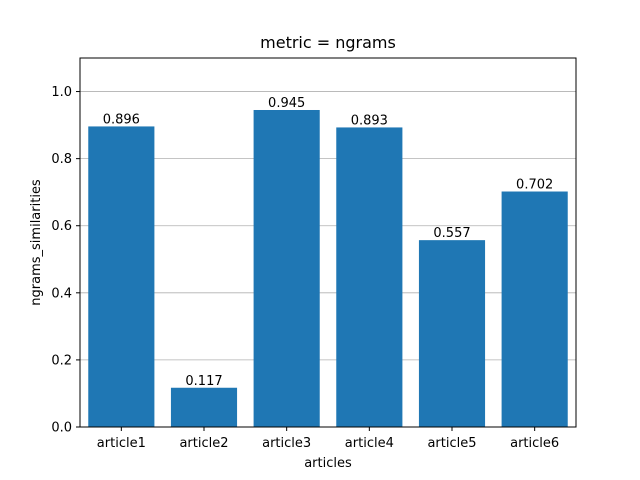 The width and height of the screenshot is (640, 480). Describe the element at coordinates (534, 443) in the screenshot. I see `x-tick-label: article6` at that location.